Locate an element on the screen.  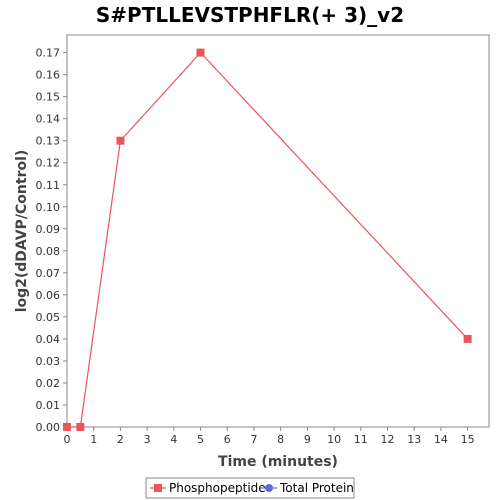
y-tick-label: 0.17 is located at coordinates (48, 53).